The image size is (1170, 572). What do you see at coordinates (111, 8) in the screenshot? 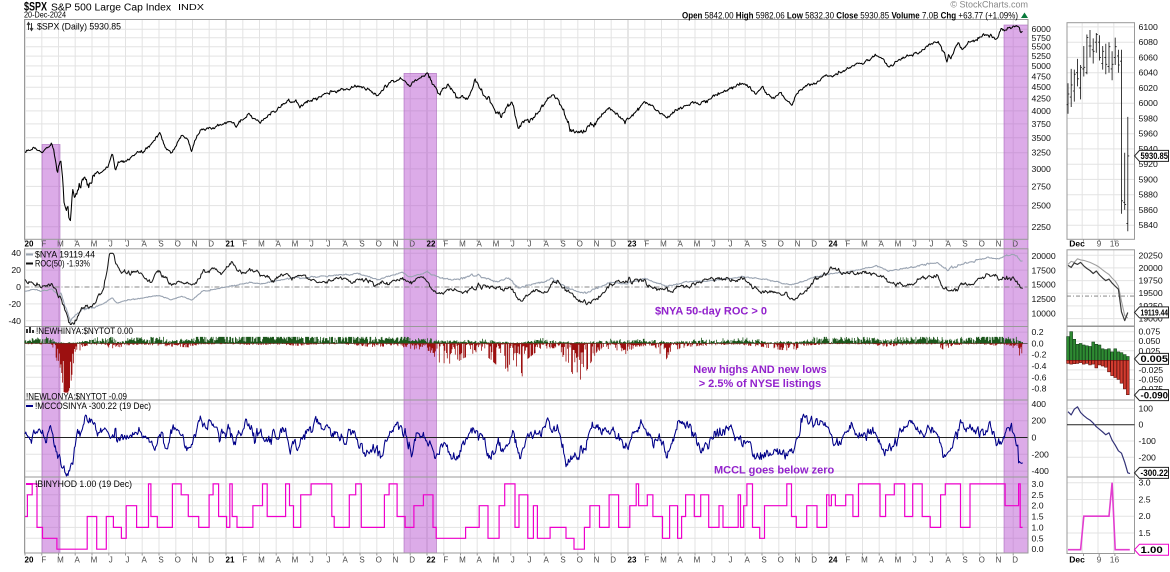
I see `svg-text: S&P 500 Large Cap Index` at bounding box center [111, 8].